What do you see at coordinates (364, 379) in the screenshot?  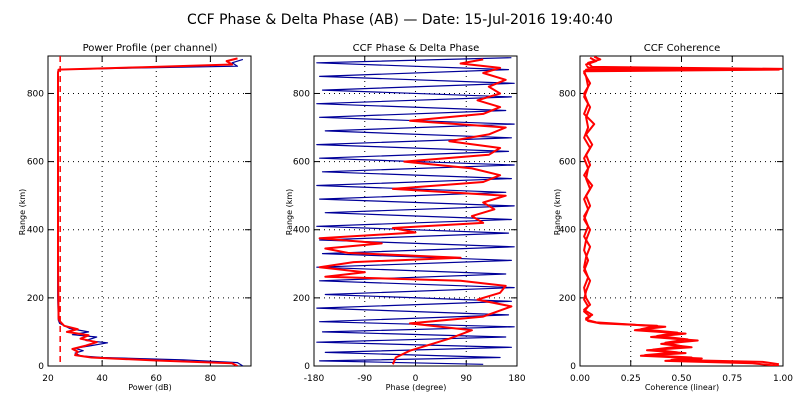 I see `x-tick-label: -90` at bounding box center [364, 379].